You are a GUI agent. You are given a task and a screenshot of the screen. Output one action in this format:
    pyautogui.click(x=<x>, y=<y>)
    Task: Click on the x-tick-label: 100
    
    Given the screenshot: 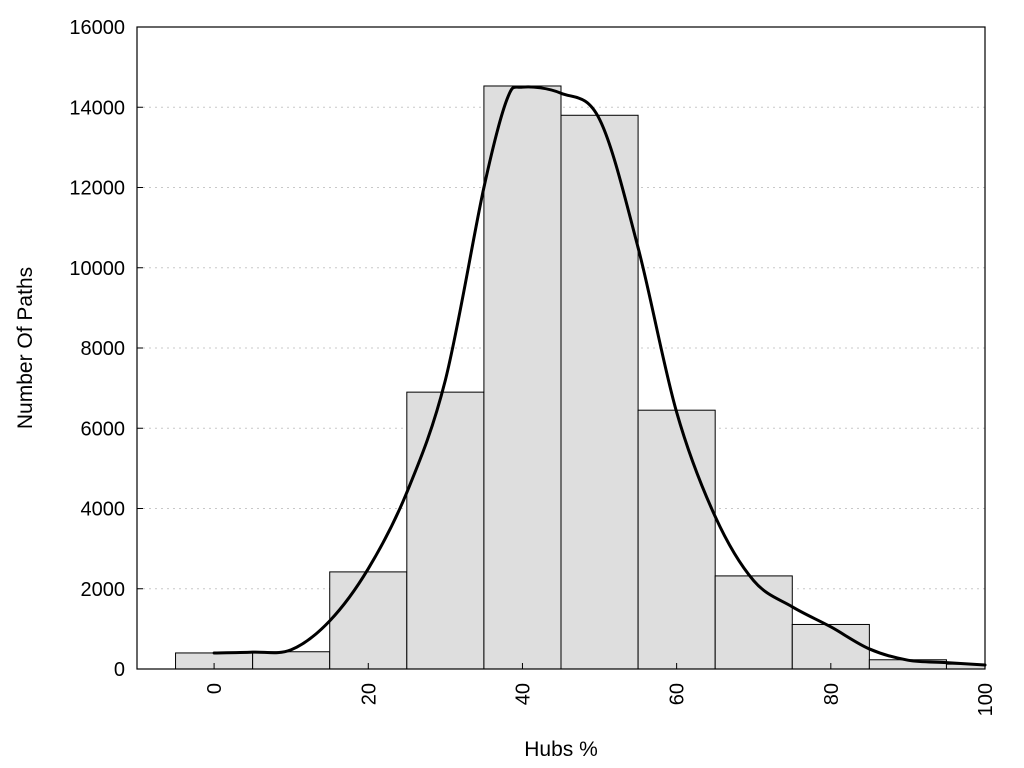 What is the action you would take?
    pyautogui.click(x=986, y=699)
    